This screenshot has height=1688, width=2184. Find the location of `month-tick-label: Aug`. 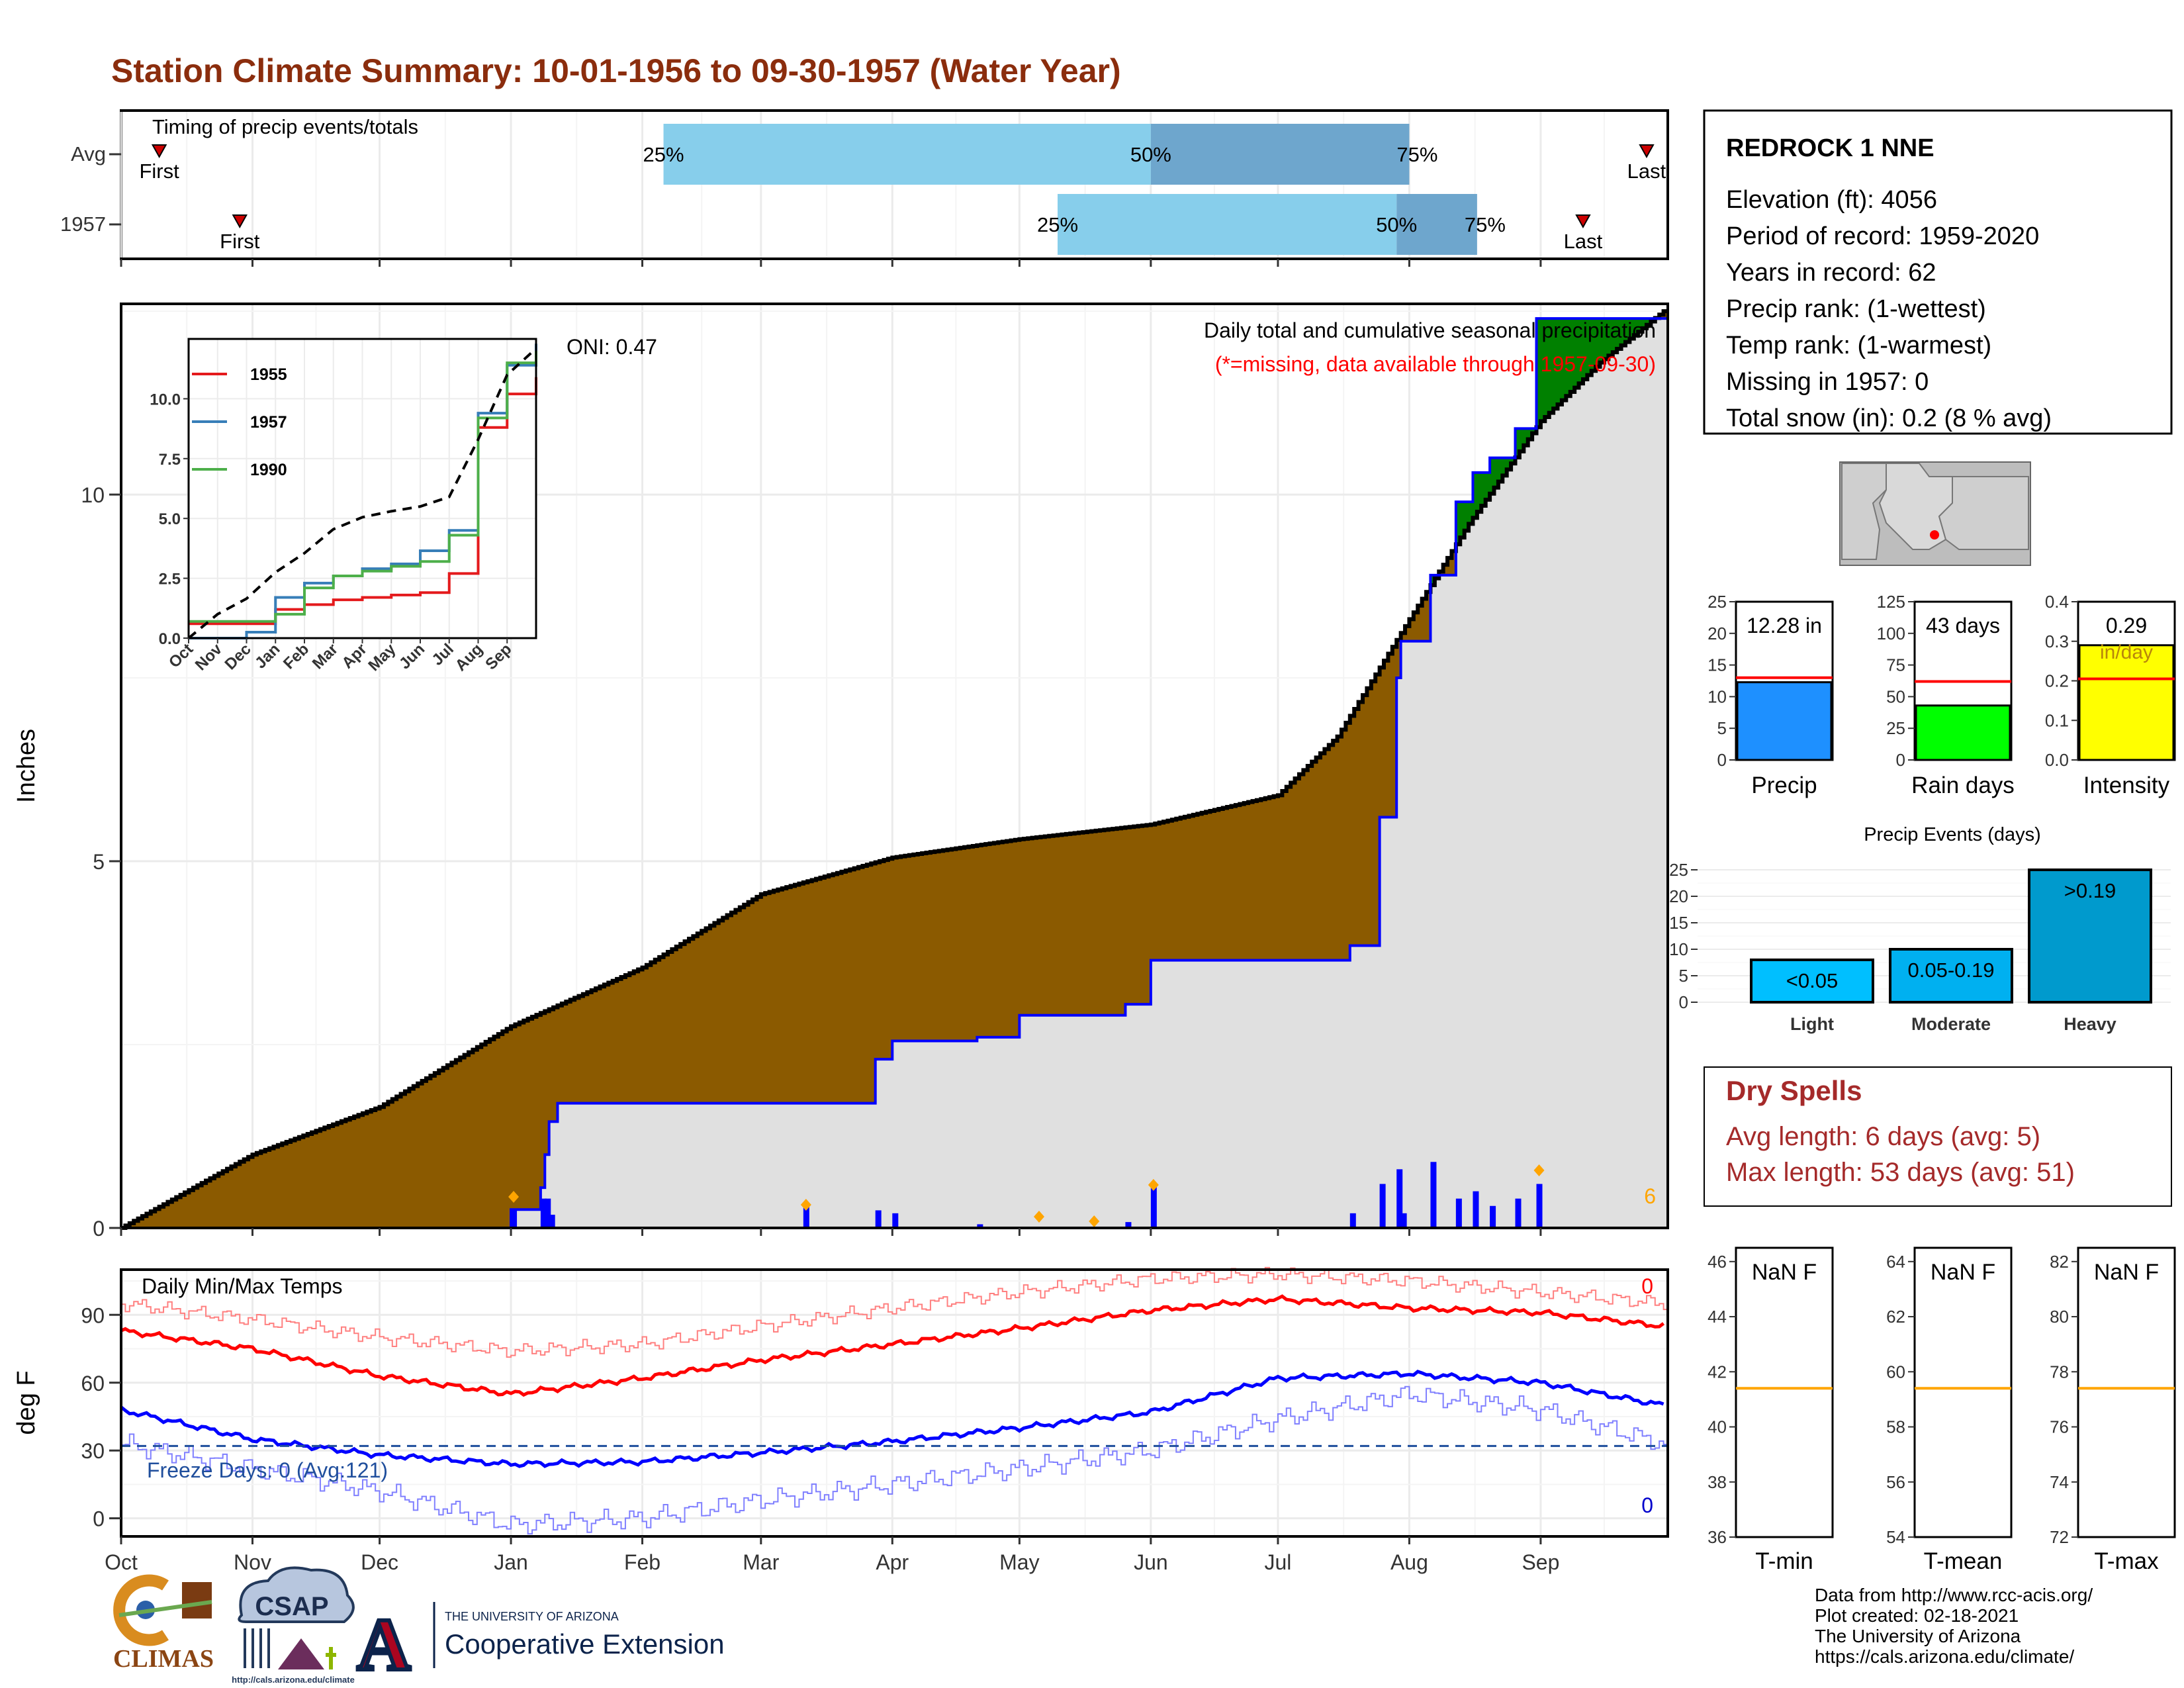

month-tick-label: Aug is located at coordinates (1409, 1562).